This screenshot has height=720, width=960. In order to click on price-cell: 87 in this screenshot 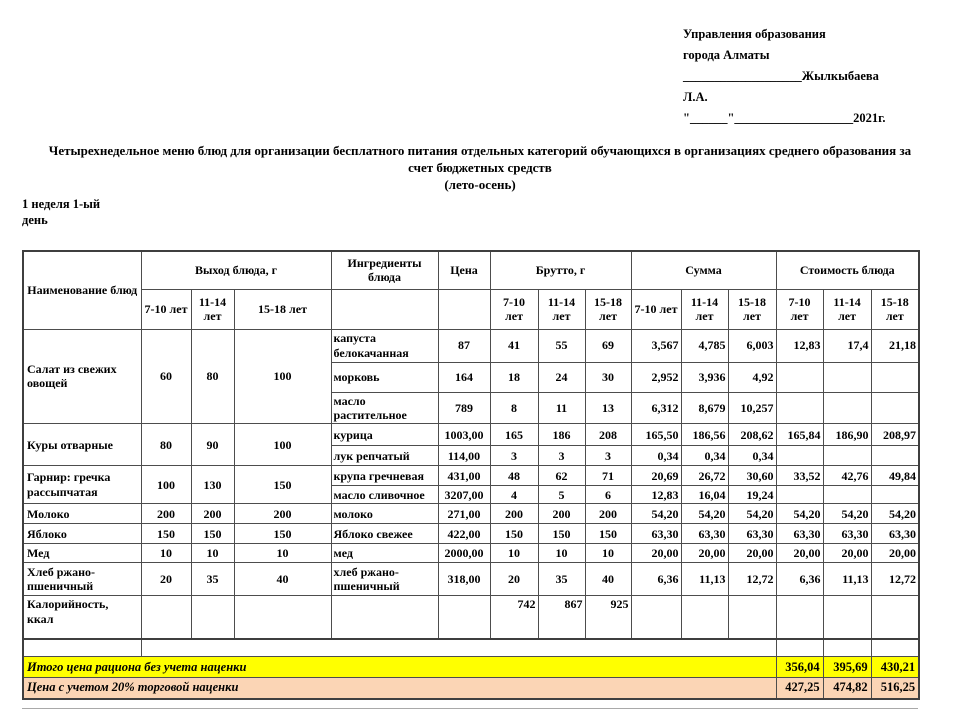, I will do `click(464, 345)`.